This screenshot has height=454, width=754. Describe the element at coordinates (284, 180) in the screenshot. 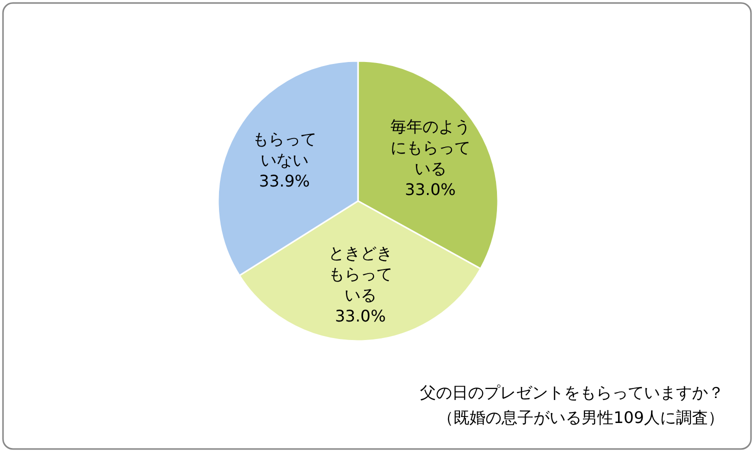

I see `data-label: 33.9%` at that location.